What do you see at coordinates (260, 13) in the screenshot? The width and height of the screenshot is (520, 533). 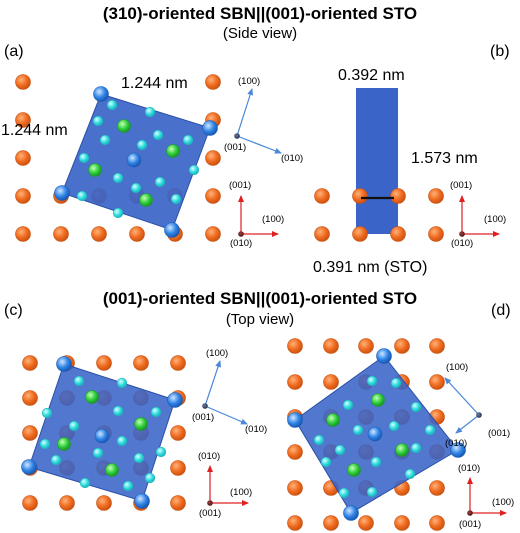 I see `top-title: (310)-oriented SBN||(001)-oriented STO` at bounding box center [260, 13].